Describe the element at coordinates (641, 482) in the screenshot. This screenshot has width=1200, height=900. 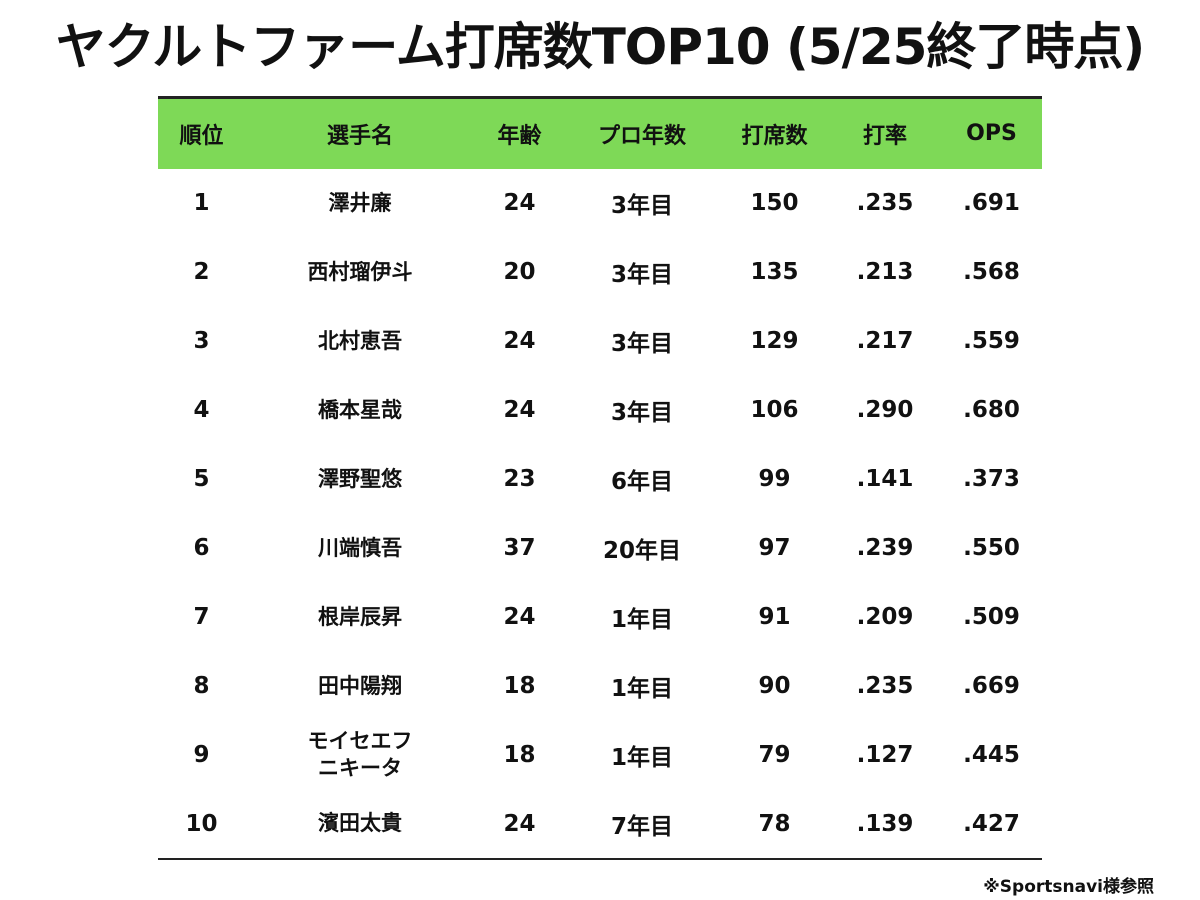
I see `pro-years-cell: 6年目` at that location.